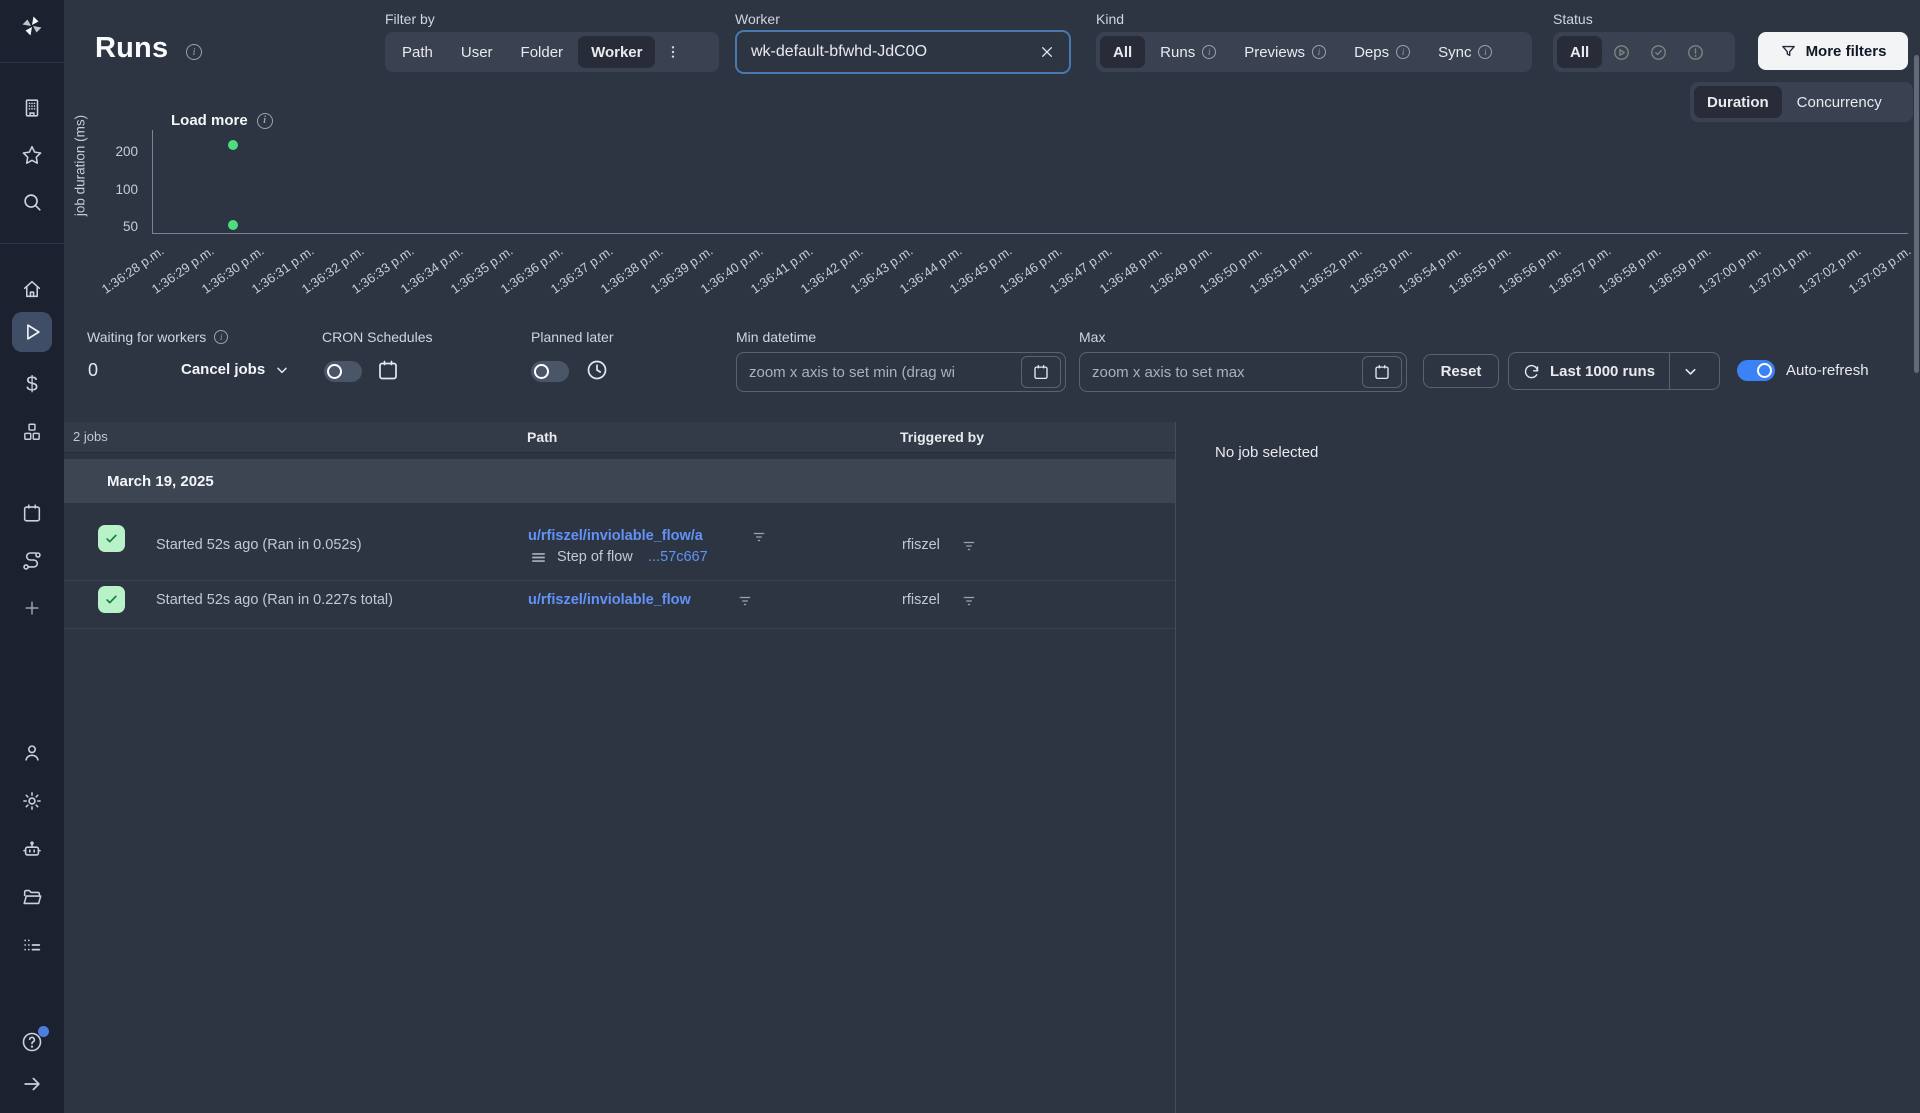 Image resolution: width=1920 pixels, height=1113 pixels. I want to click on auto-refresh-toggle, so click(1756, 370).